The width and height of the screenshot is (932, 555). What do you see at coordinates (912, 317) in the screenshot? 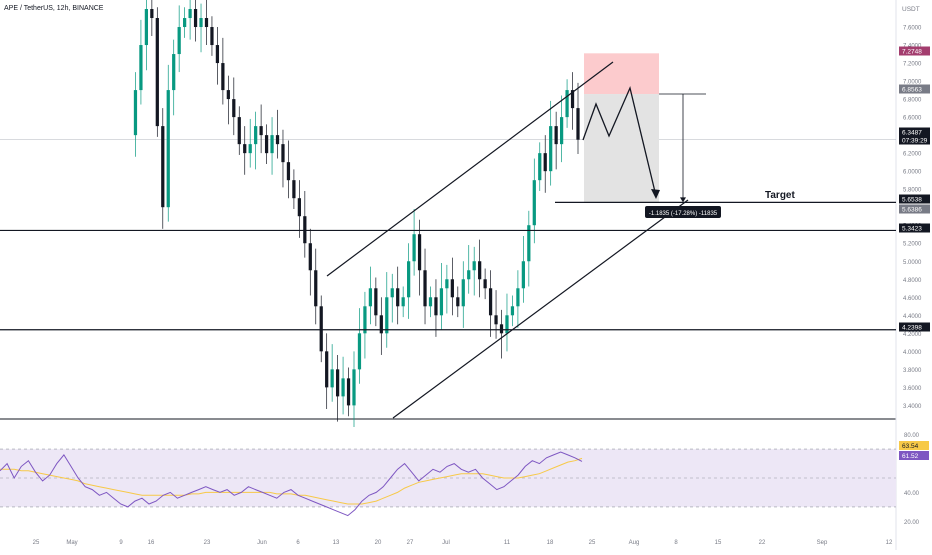
I see `price-tick-label: 4.4000` at bounding box center [912, 317].